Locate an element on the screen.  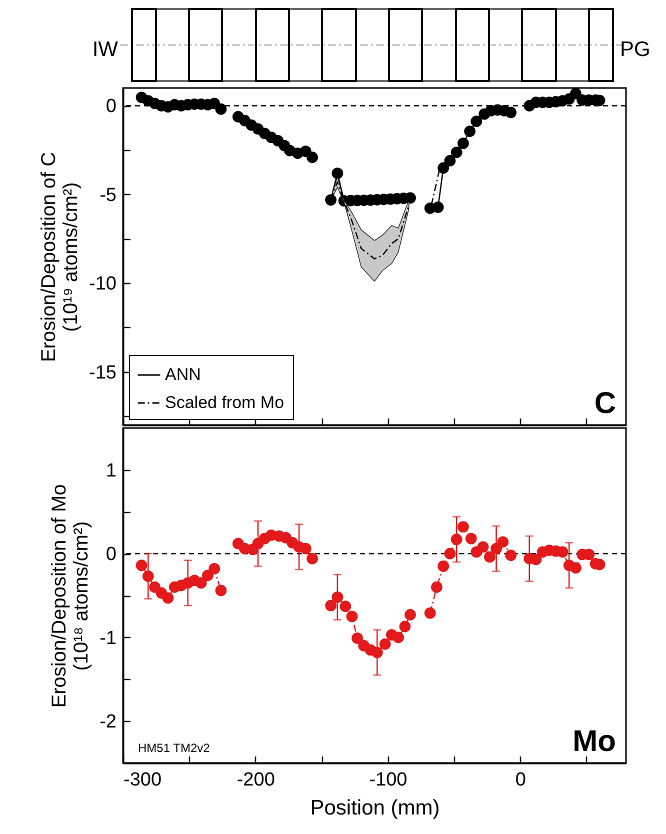
x-tick-label: 0 is located at coordinates (520, 780).